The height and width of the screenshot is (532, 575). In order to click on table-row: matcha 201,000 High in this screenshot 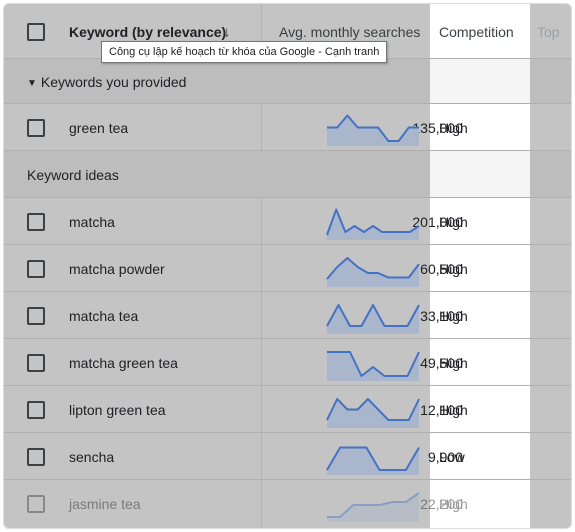, I will do `click(287, 221)`.